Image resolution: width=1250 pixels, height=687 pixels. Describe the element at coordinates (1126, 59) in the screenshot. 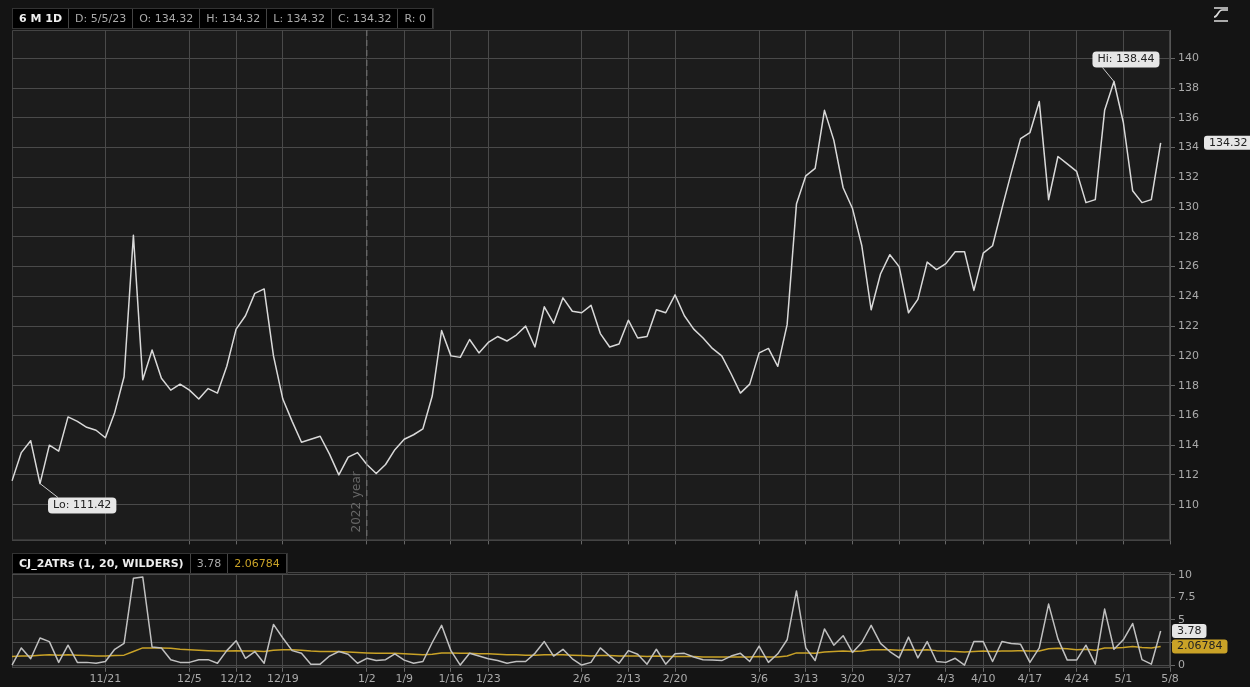

I see `annotation: Hi: 138.44` at that location.